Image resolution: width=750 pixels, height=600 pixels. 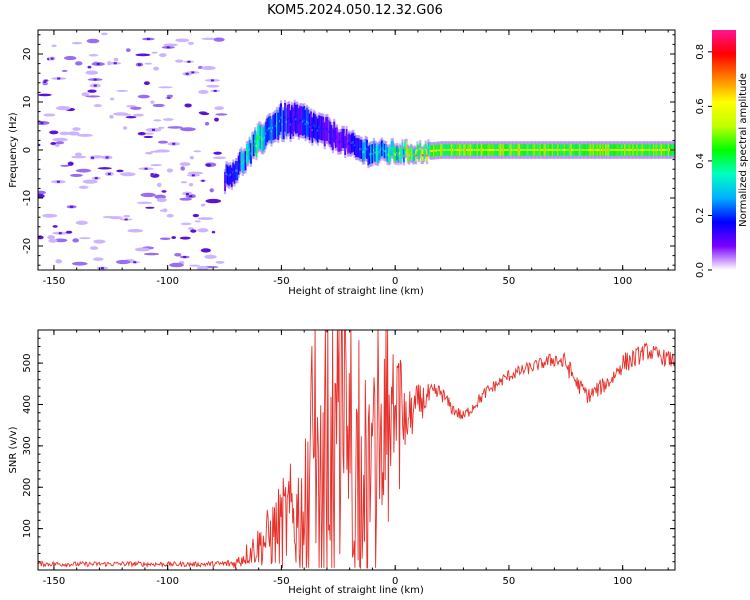 I want to click on colorbar-ticks: 0.0 0.2 0.4 0.6 0.8, so click(x=703, y=161).